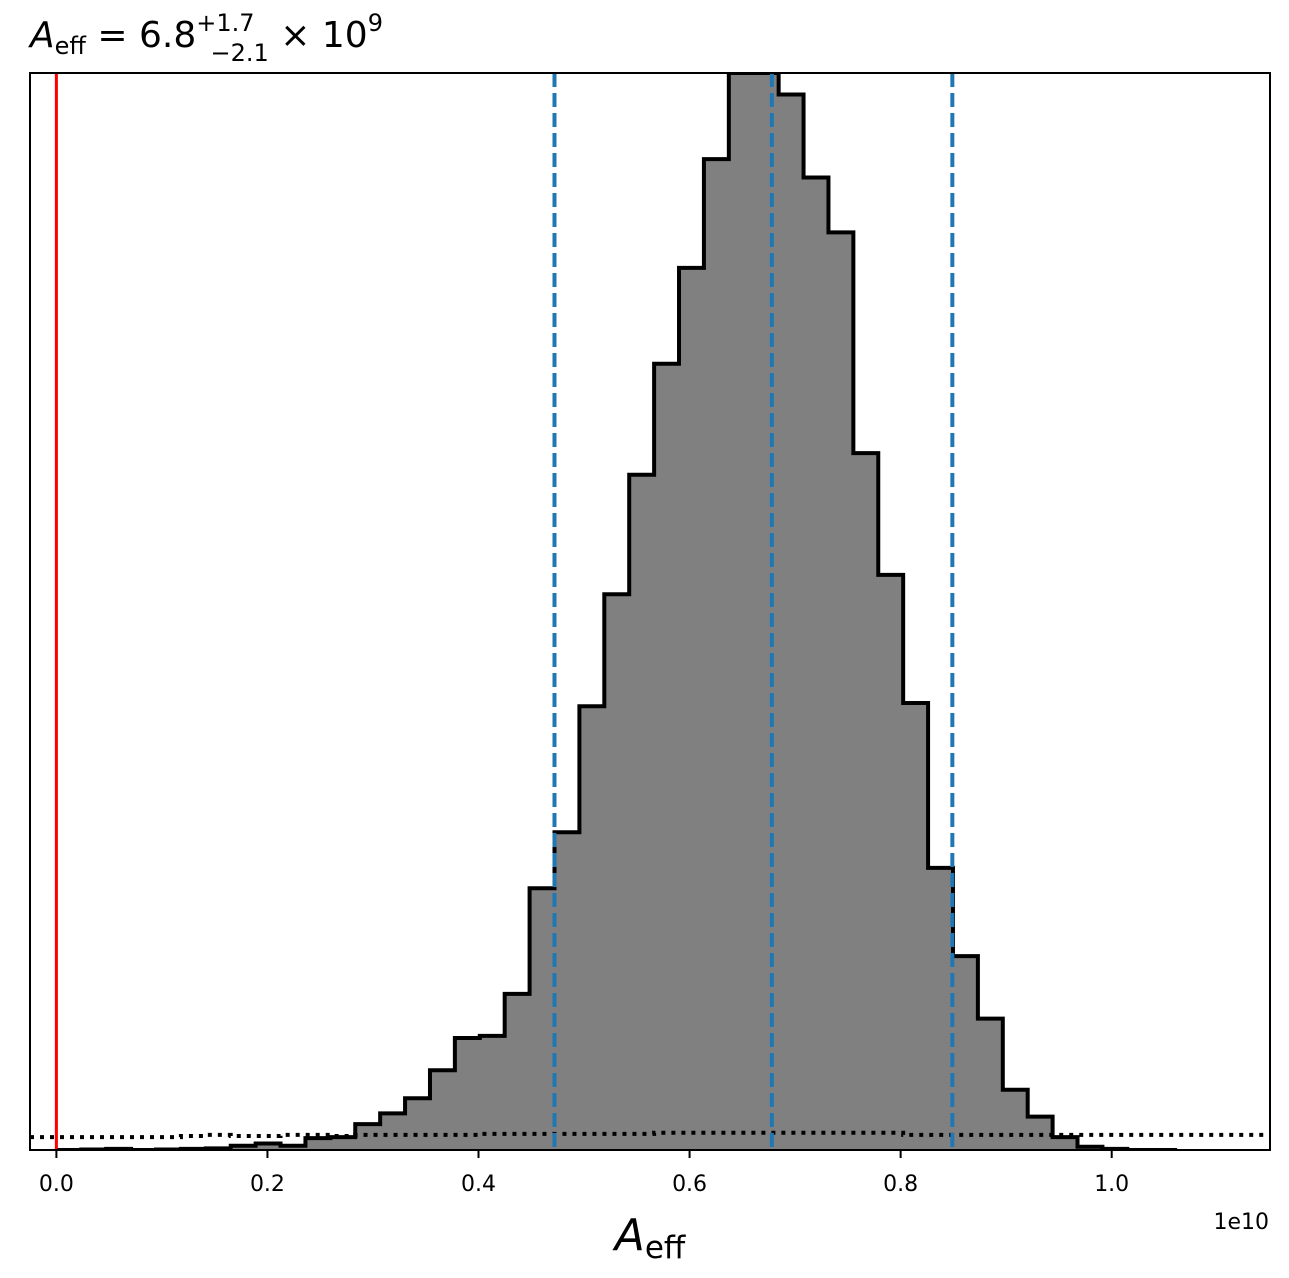  I want to click on title-minus-error: −2.1, so click(240, 53).